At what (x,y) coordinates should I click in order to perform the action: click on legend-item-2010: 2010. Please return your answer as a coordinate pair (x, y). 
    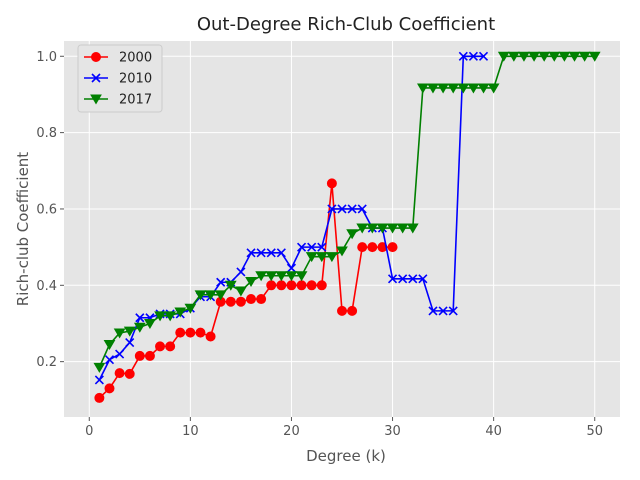
    Looking at the image, I should click on (118, 79).